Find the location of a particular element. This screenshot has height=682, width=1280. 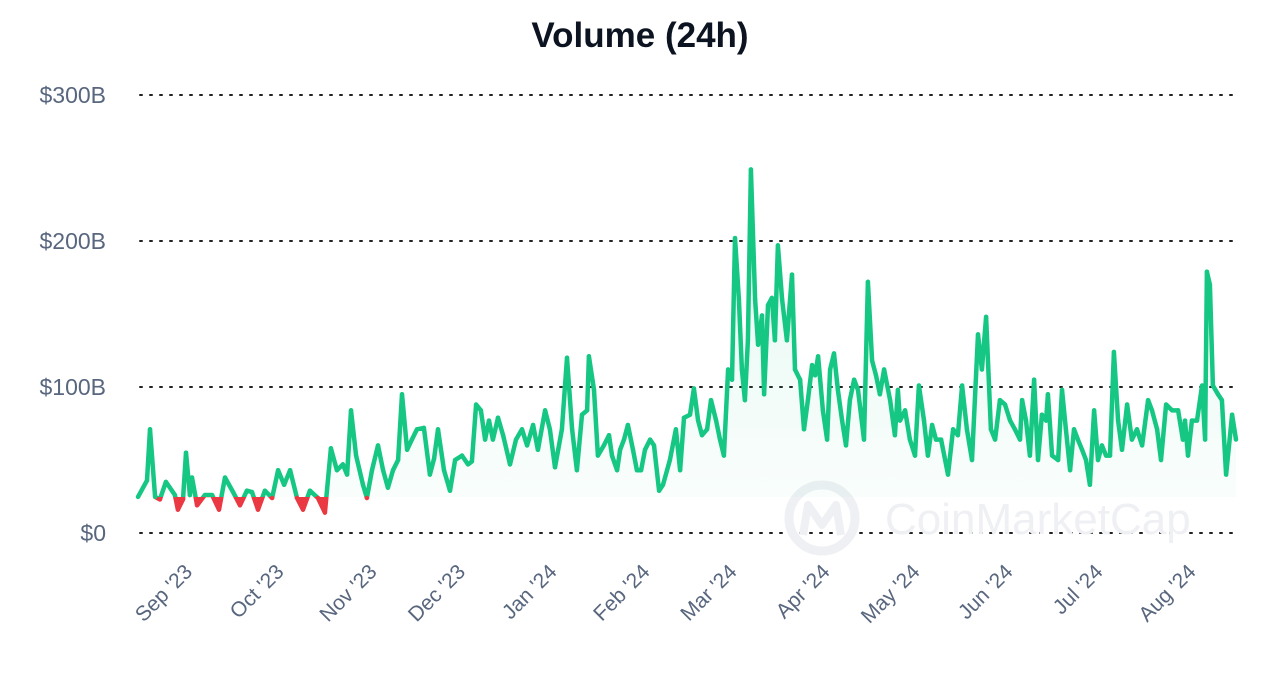

y-tick-label: $300B is located at coordinates (72, 95).